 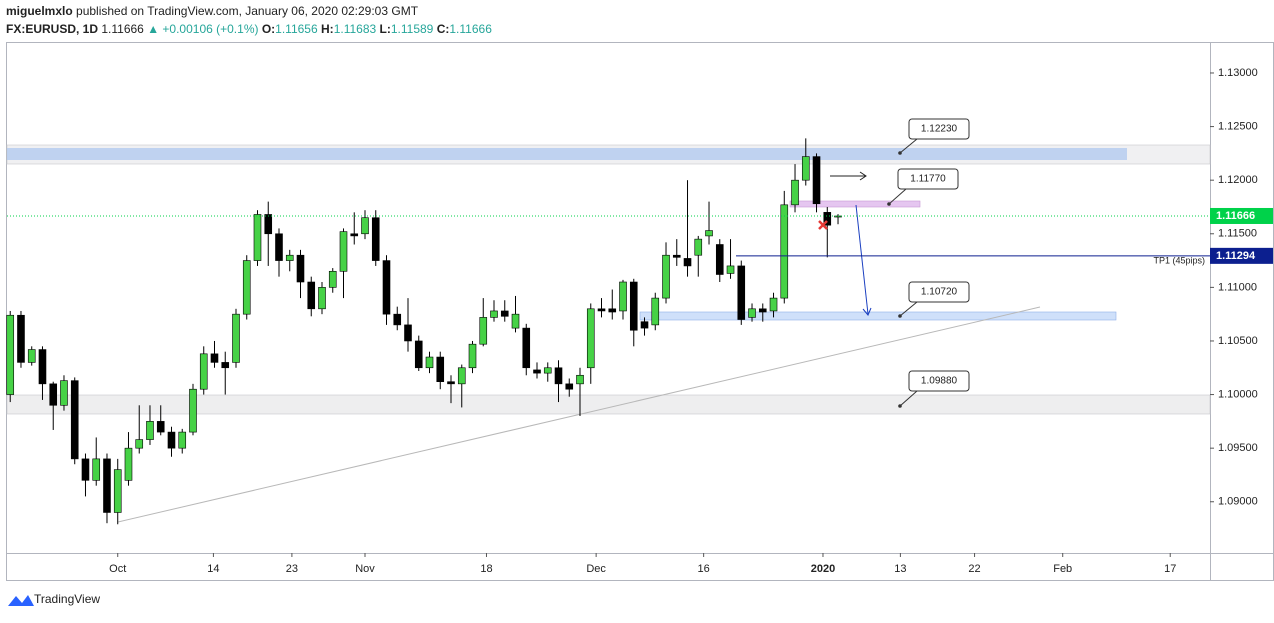 I want to click on callout-label: 1.12230, so click(x=939, y=129).